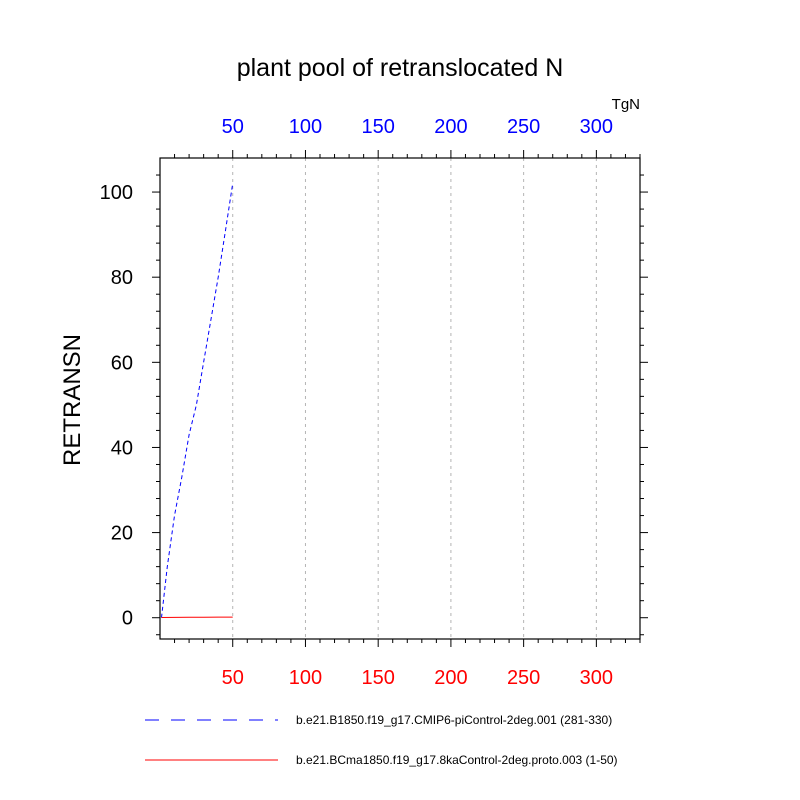  I want to click on units-label: TgN, so click(626, 104).